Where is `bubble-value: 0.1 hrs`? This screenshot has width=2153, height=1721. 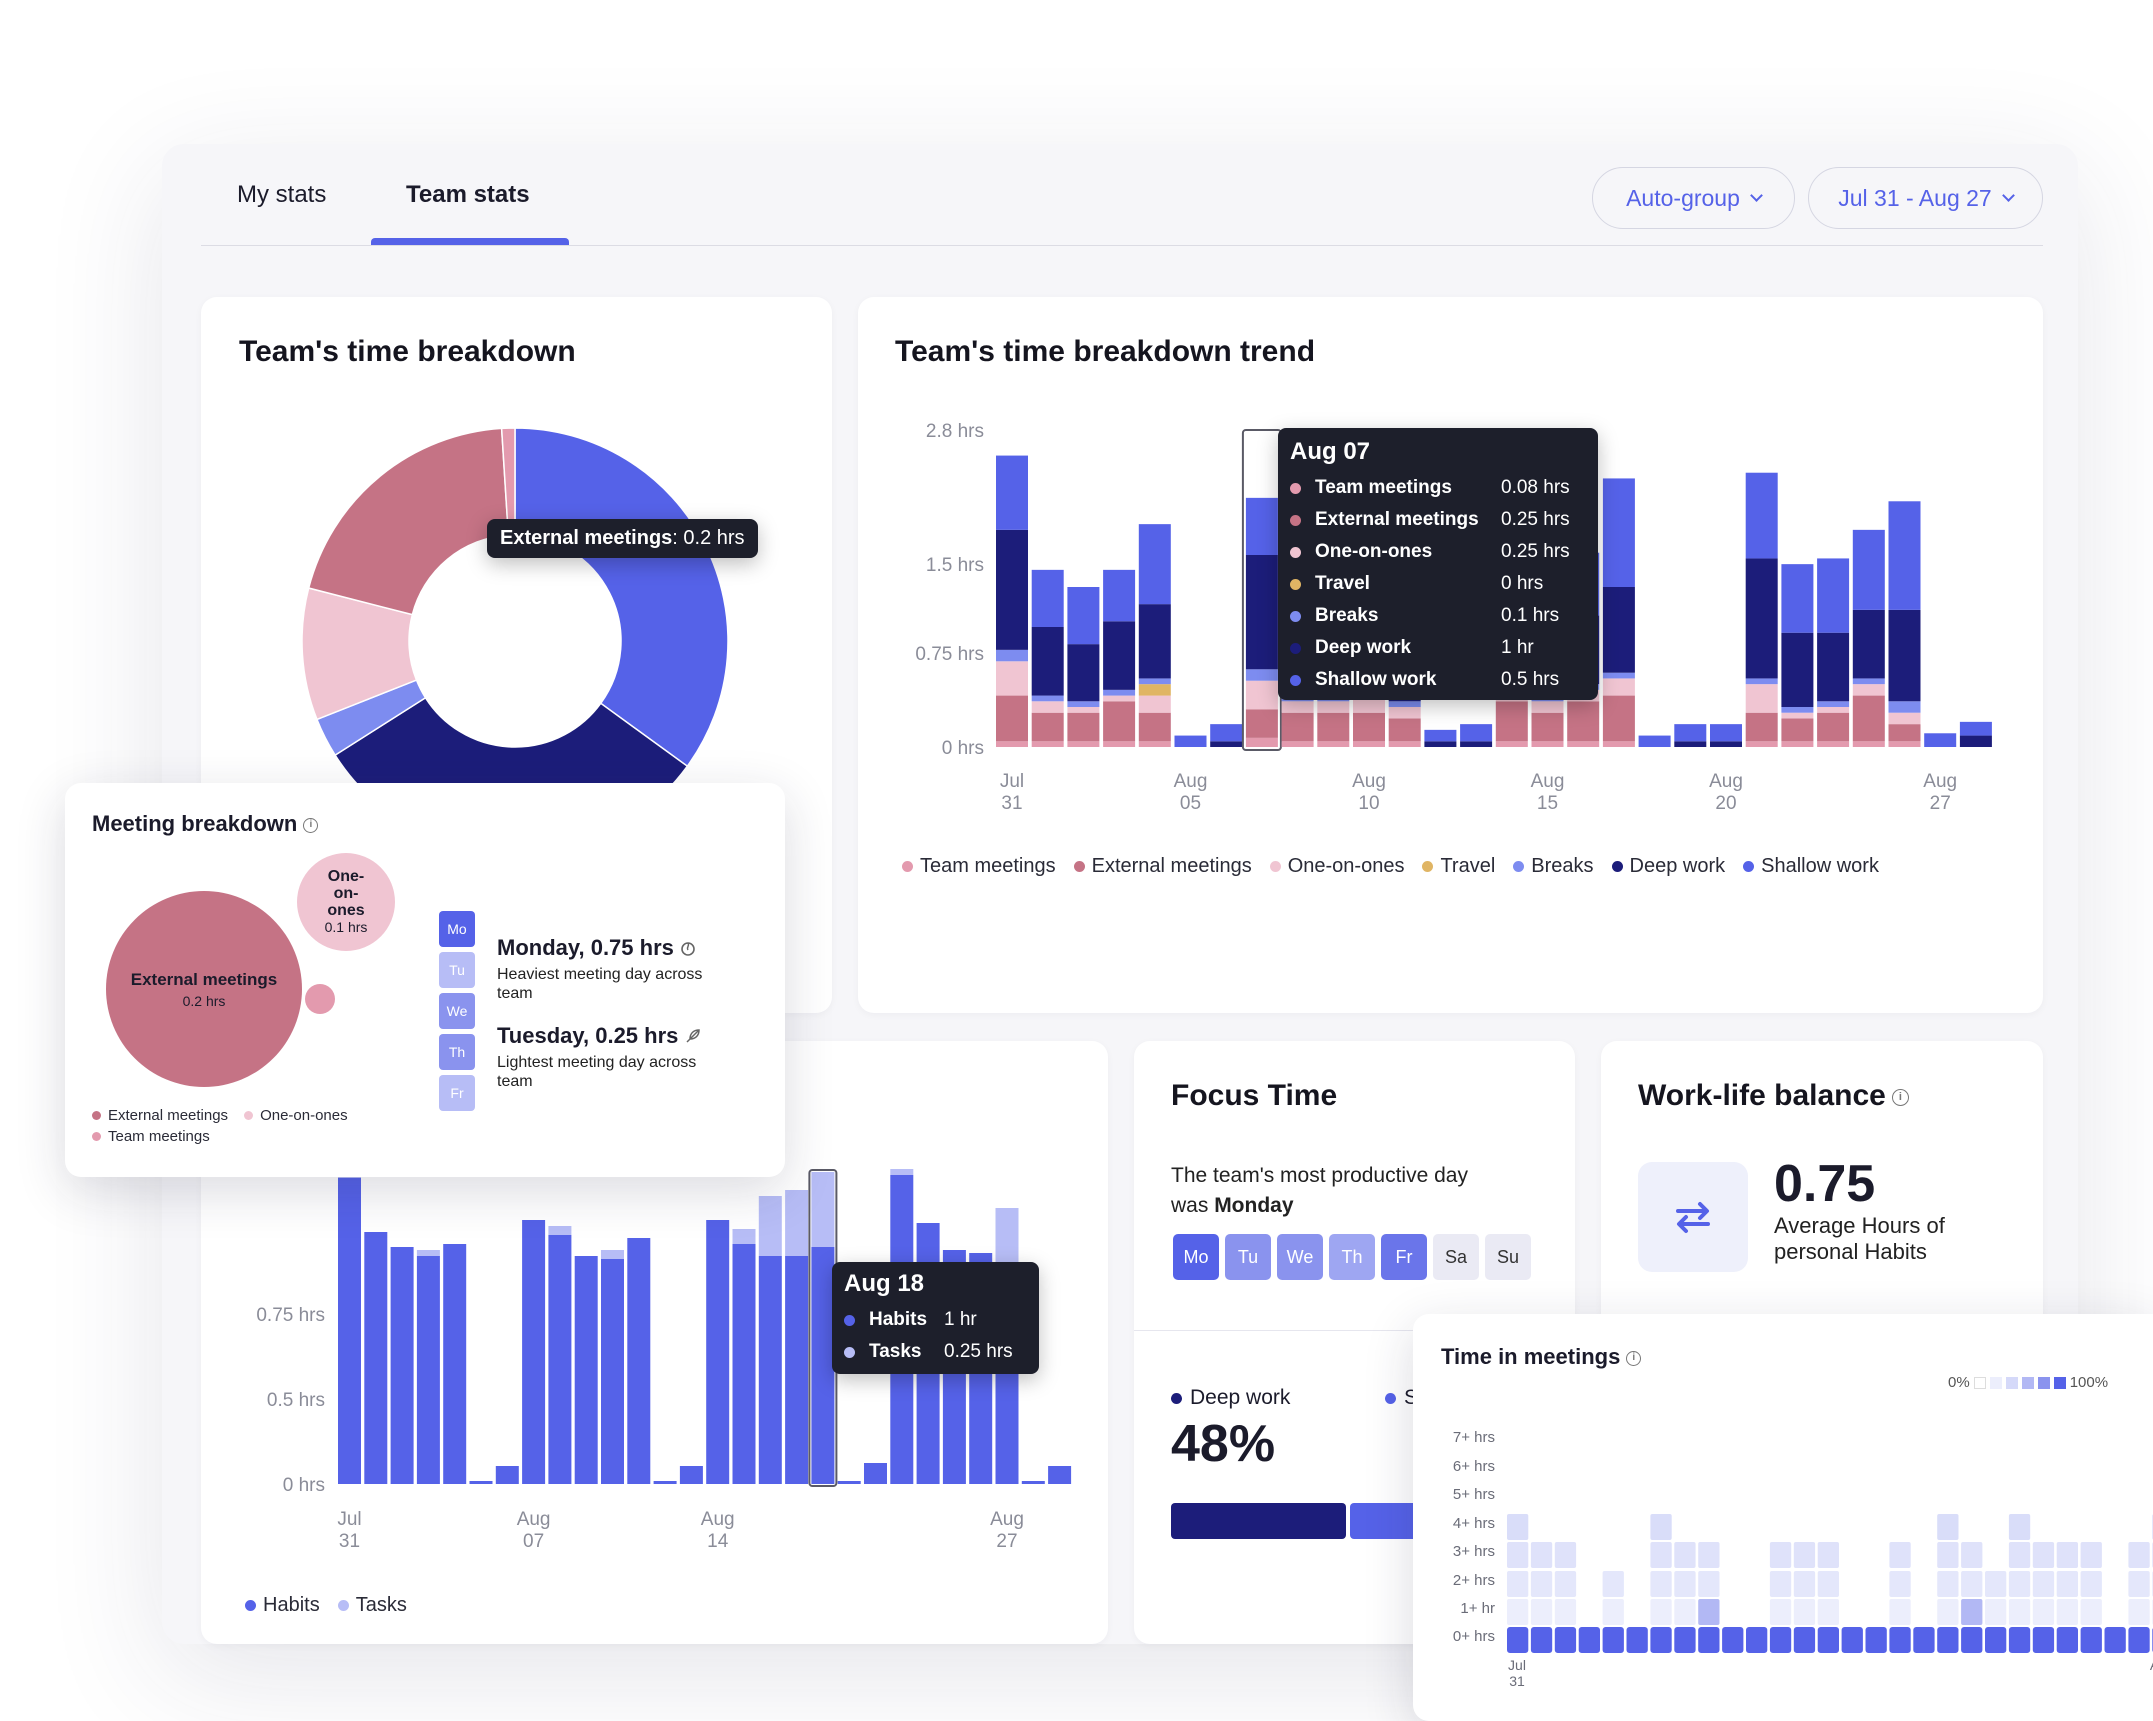
bubble-value: 0.1 hrs is located at coordinates (346, 927).